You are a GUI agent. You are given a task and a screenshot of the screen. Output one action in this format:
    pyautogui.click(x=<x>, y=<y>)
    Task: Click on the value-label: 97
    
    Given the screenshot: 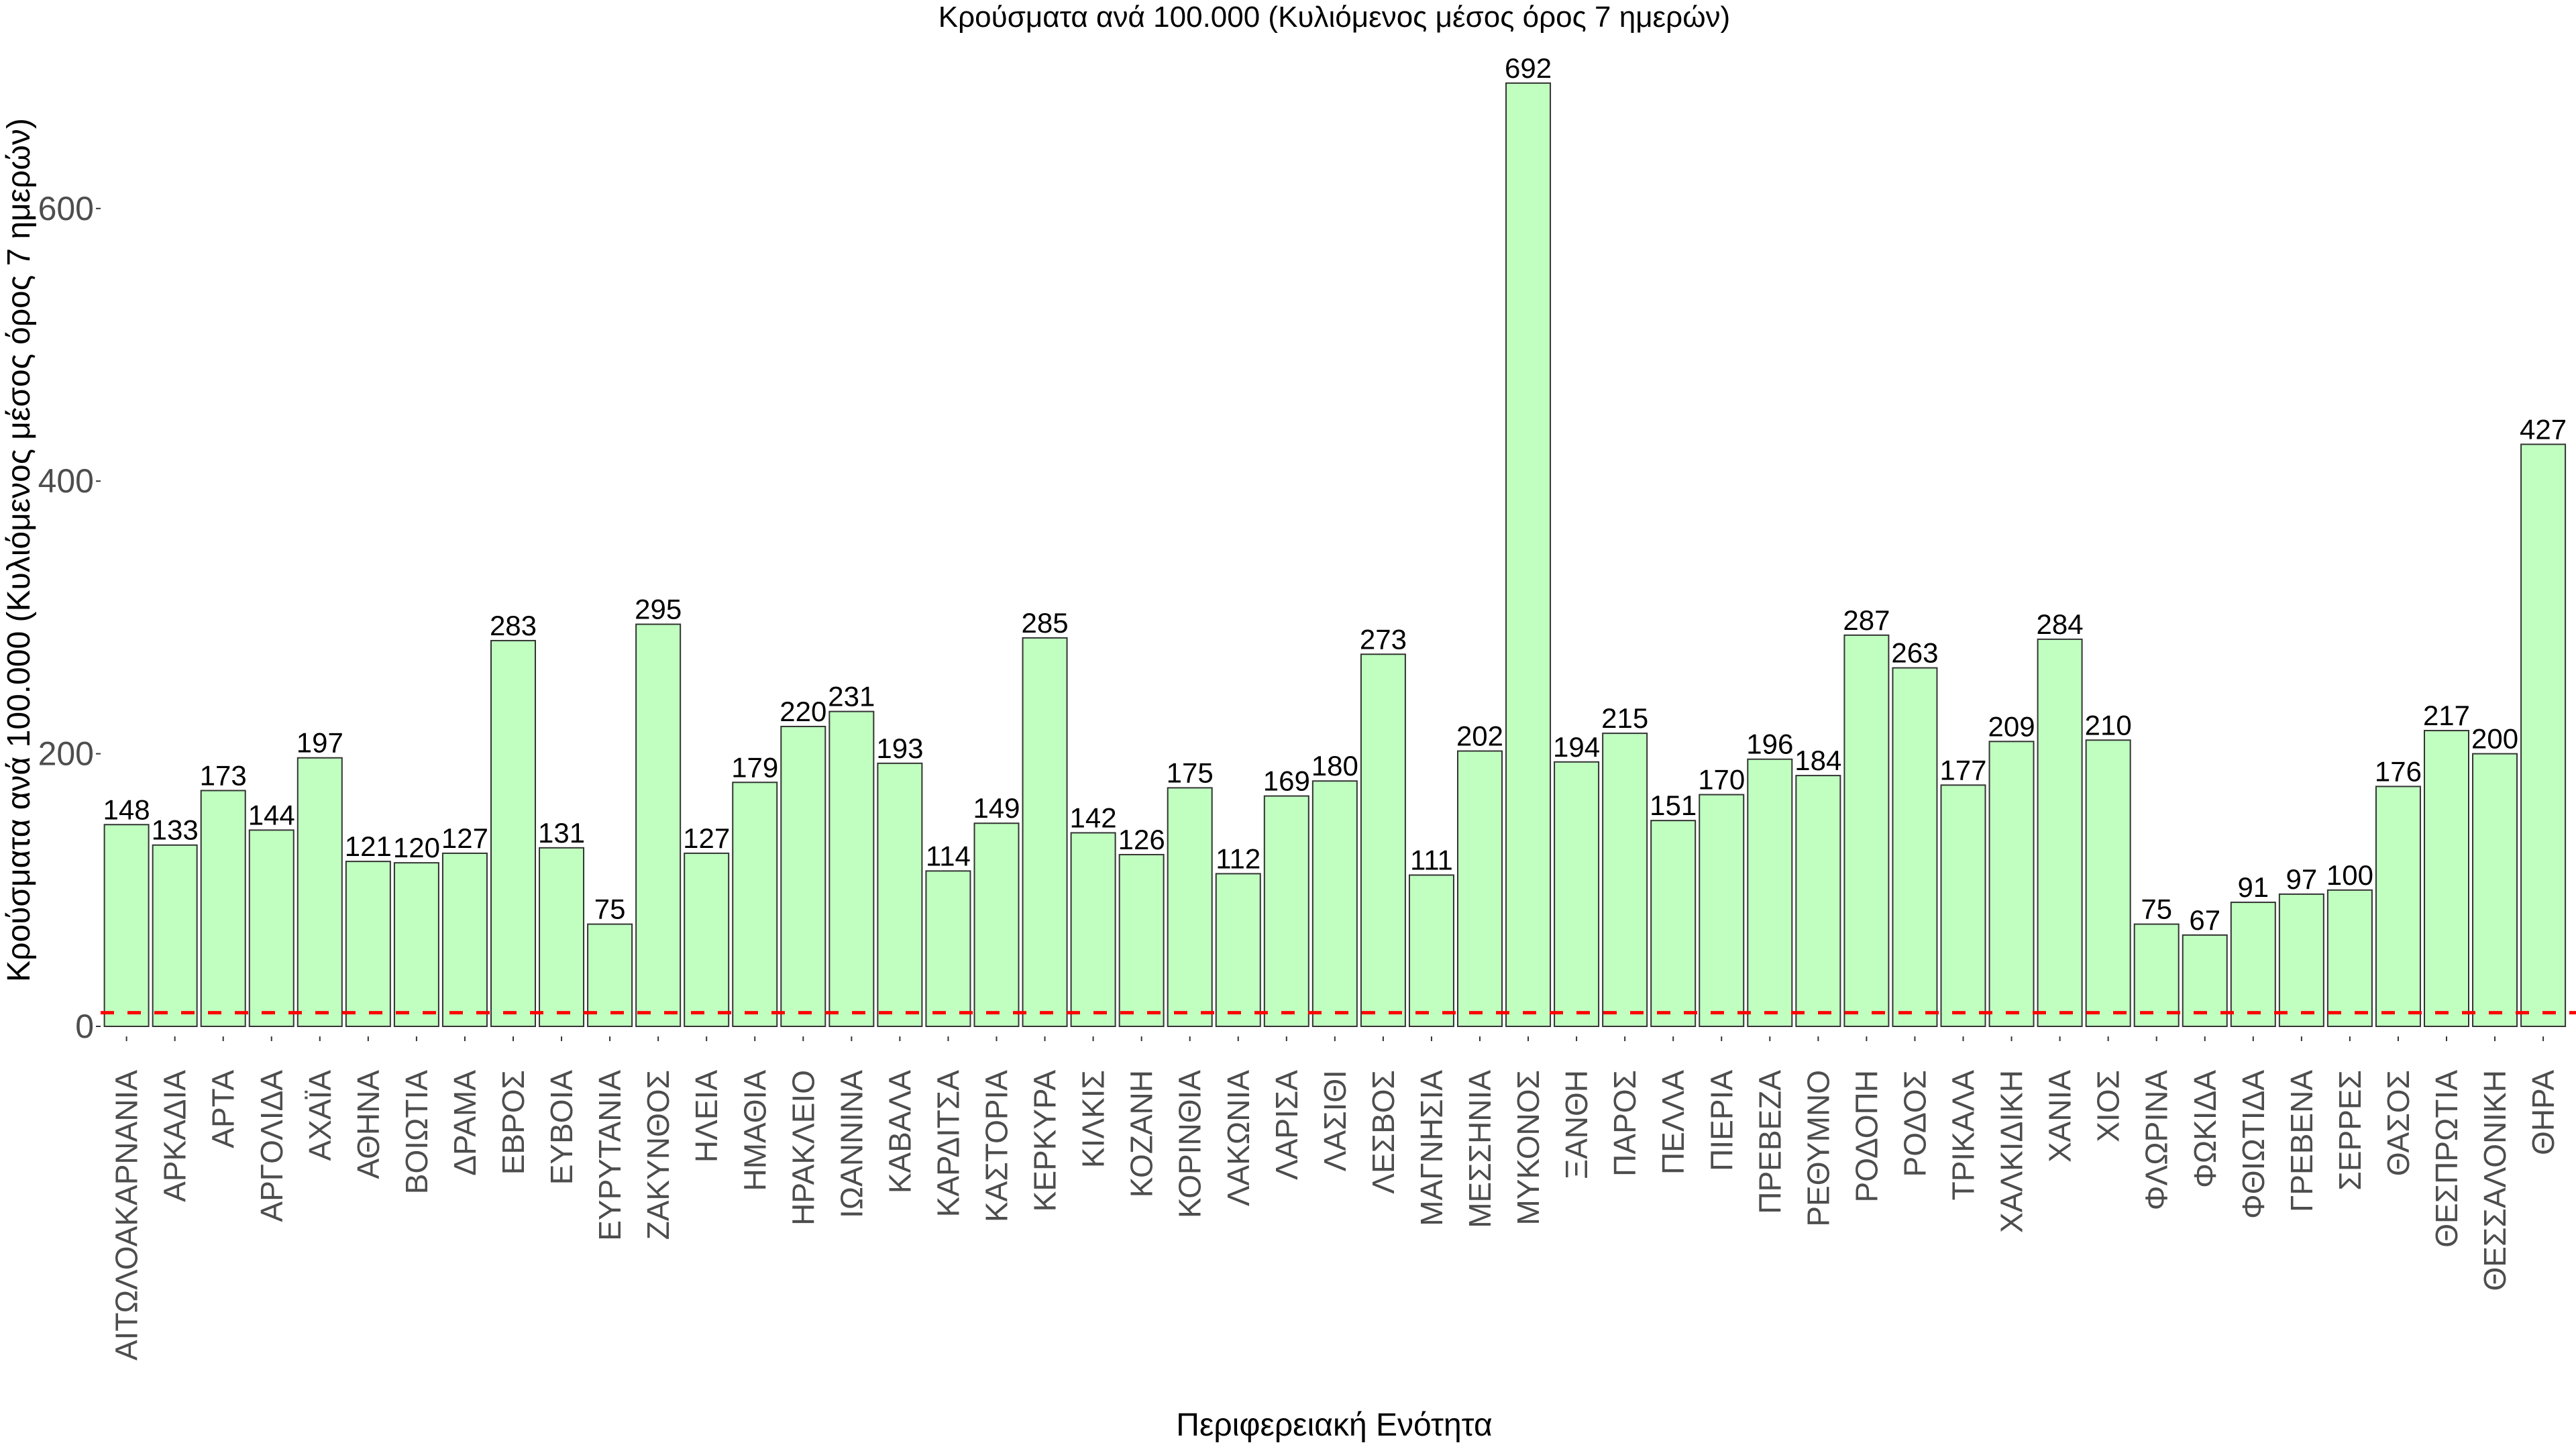 What is the action you would take?
    pyautogui.click(x=2301, y=879)
    